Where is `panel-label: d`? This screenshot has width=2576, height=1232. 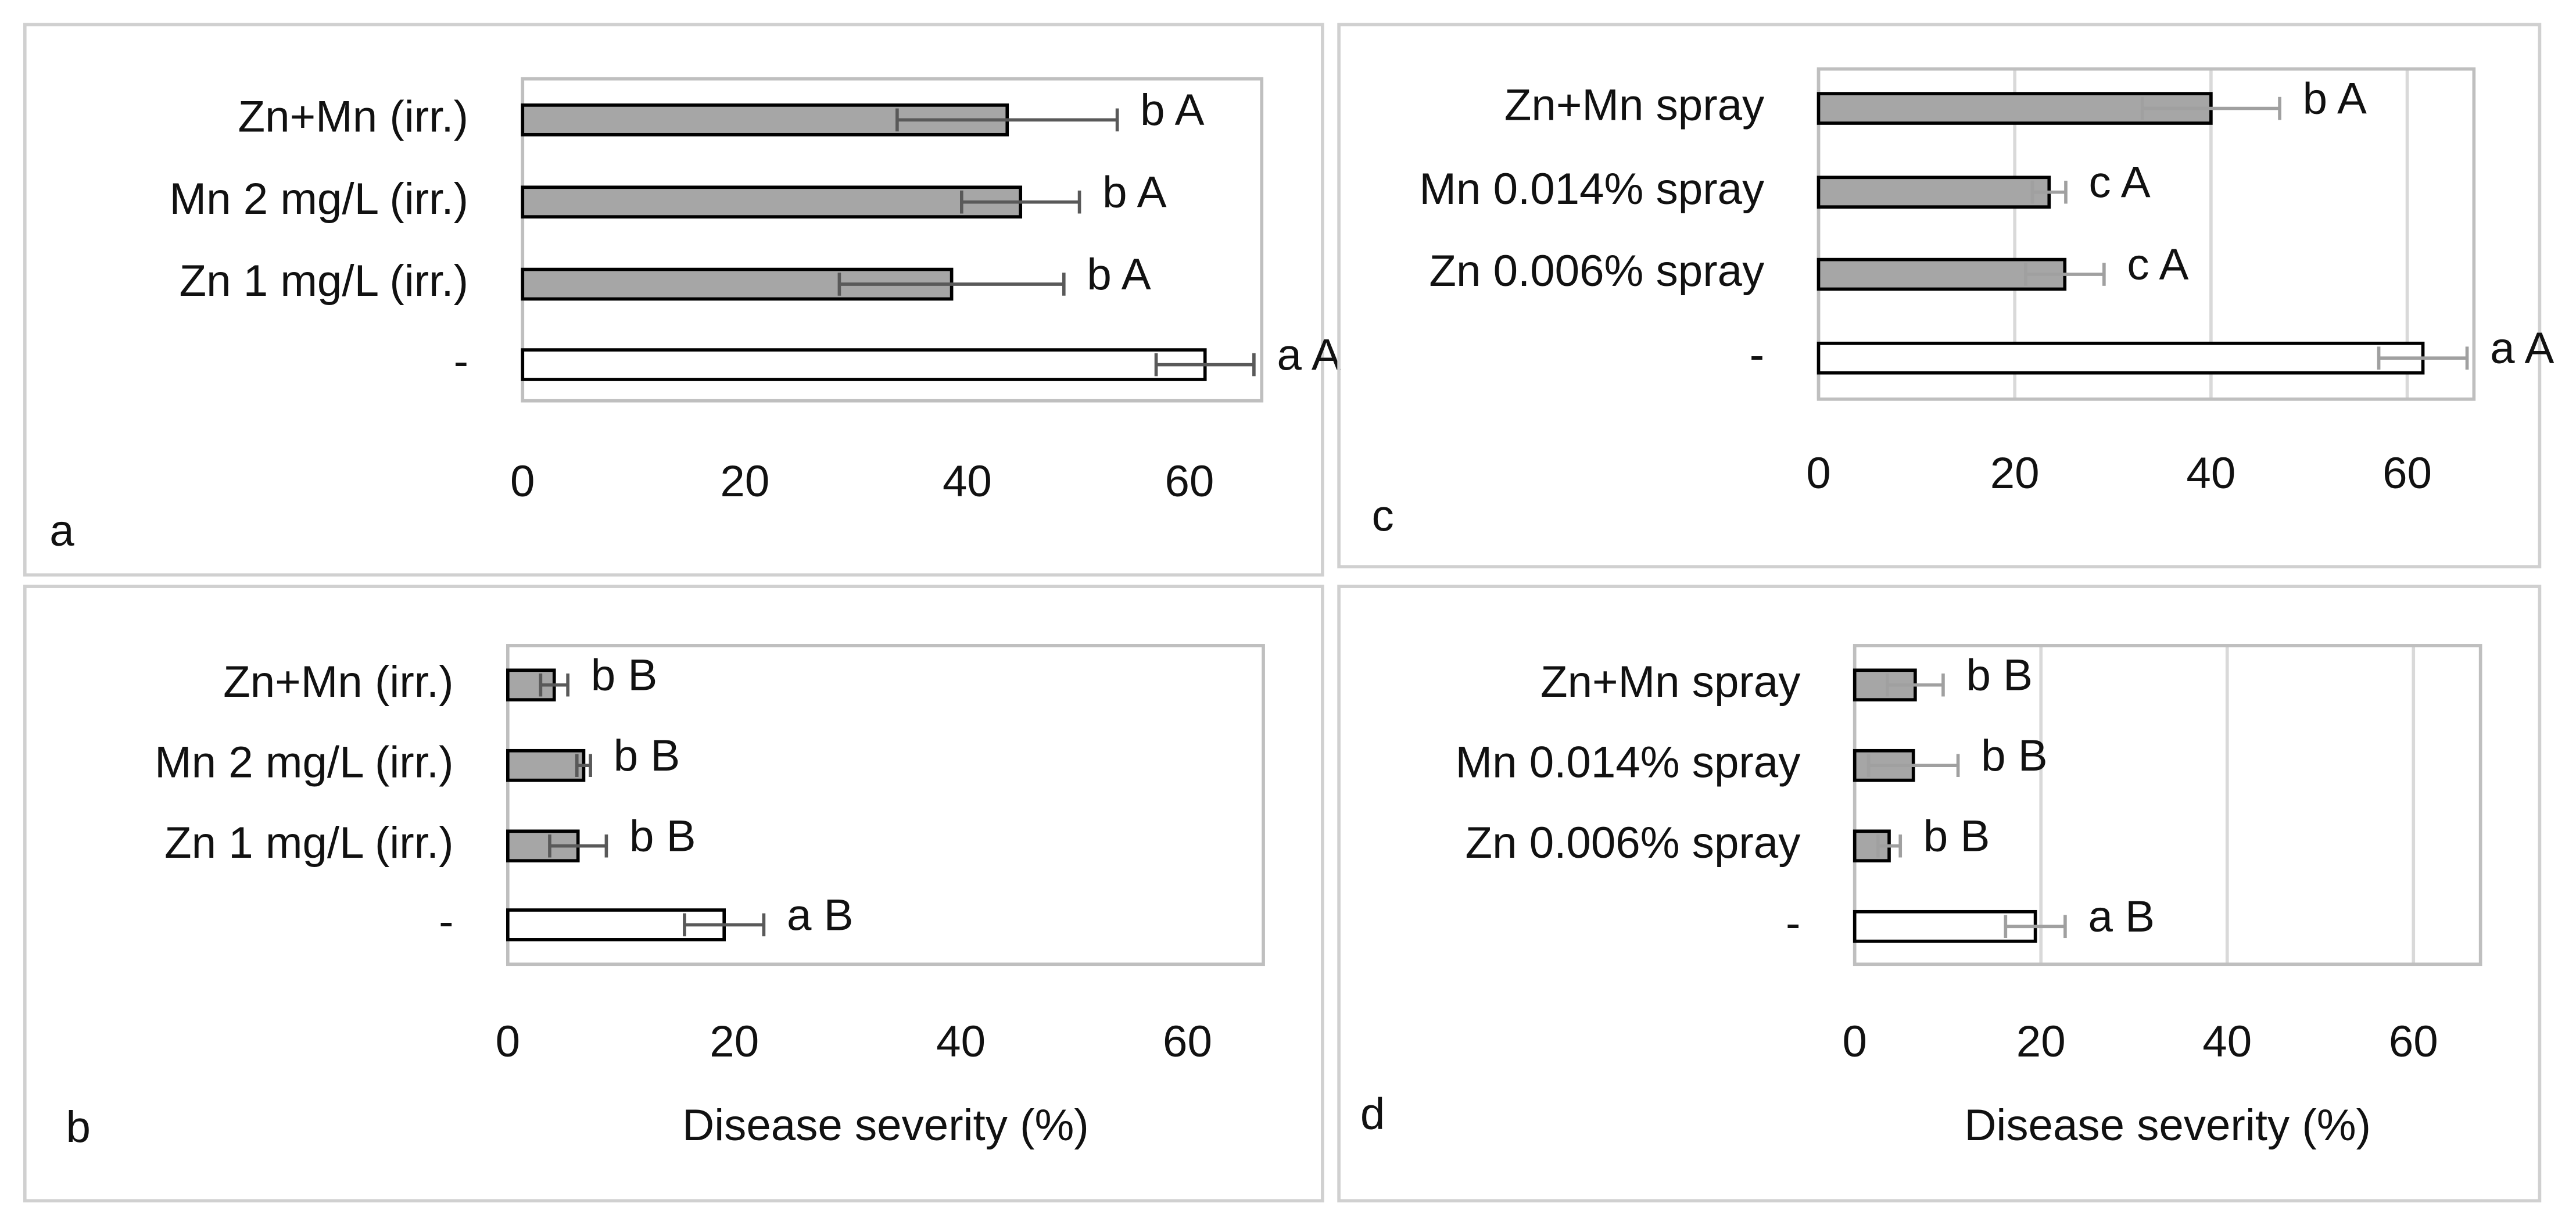 panel-label: d is located at coordinates (1372, 1113).